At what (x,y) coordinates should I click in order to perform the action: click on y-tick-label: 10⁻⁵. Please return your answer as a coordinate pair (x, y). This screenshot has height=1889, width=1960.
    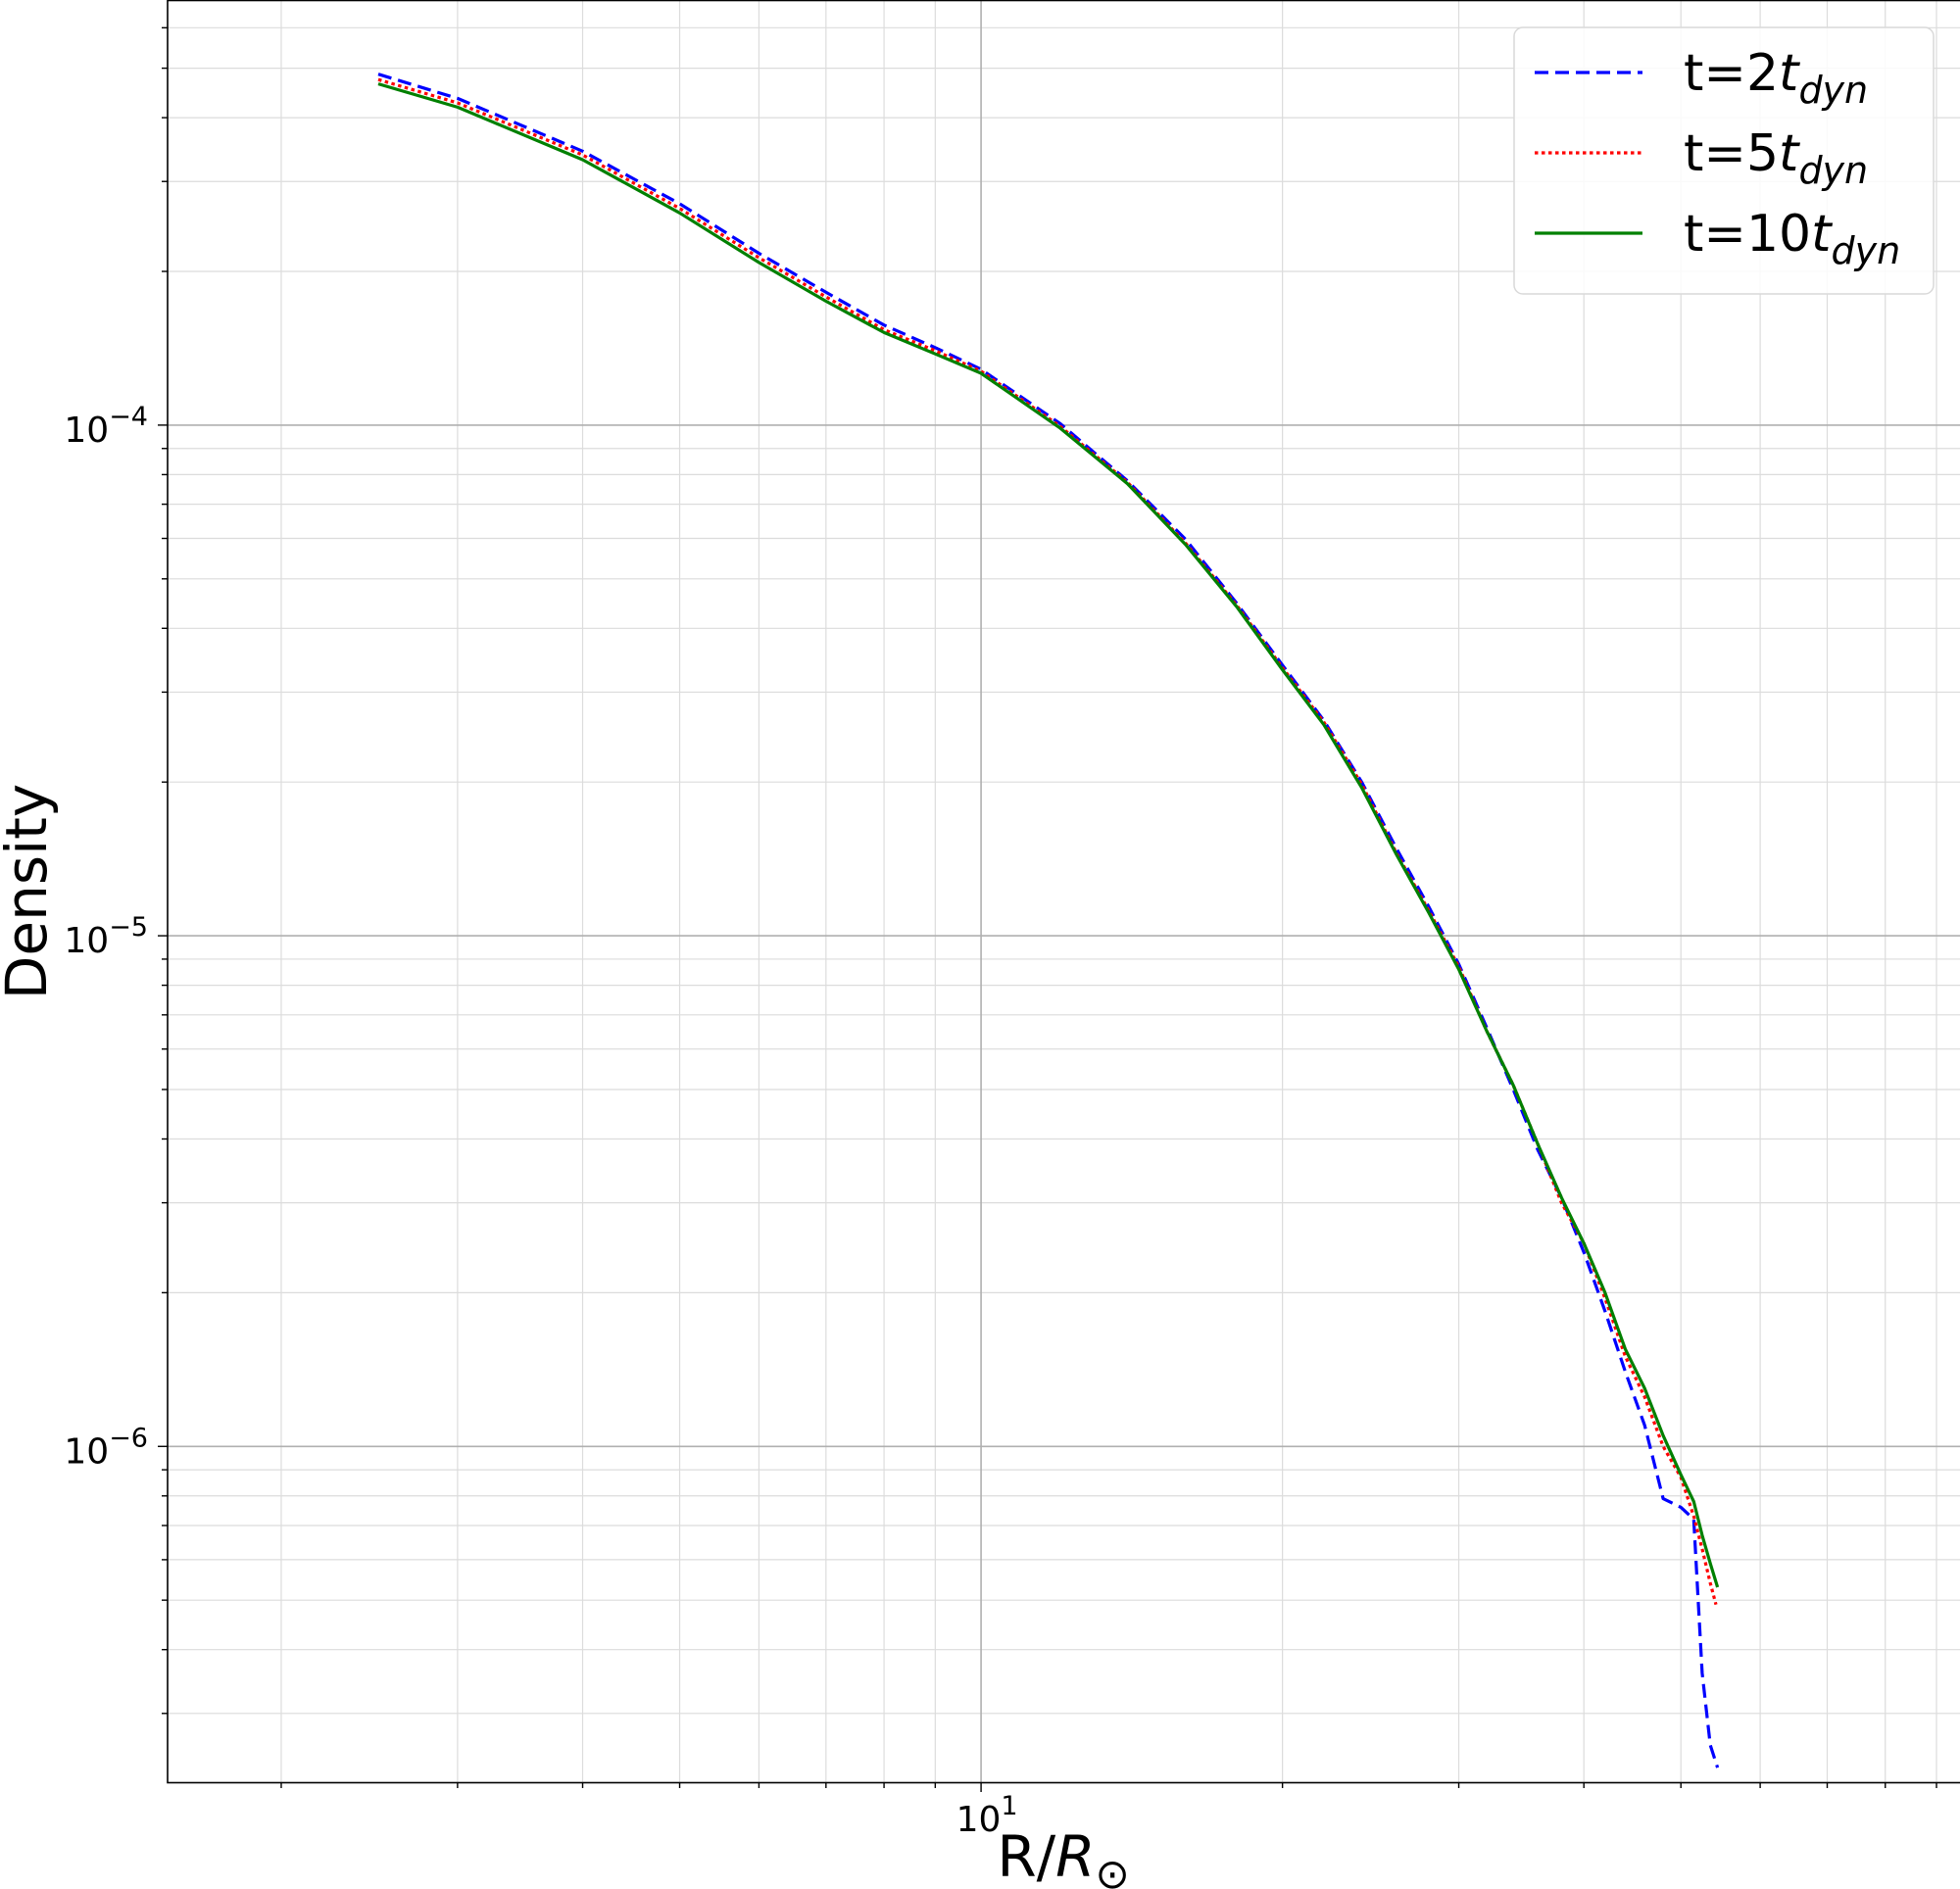
    Looking at the image, I should click on (106, 936).